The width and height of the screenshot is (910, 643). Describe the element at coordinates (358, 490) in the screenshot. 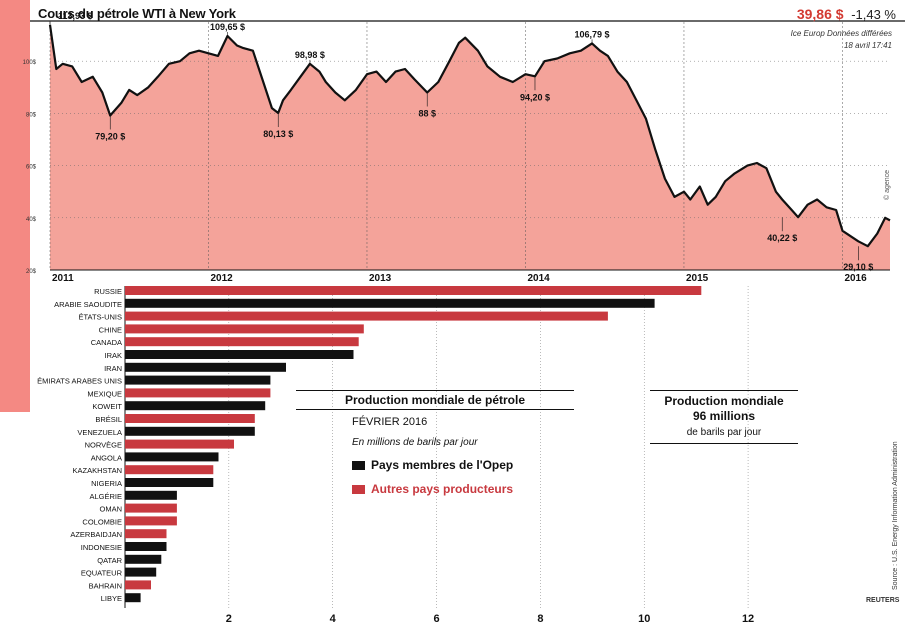

I see `legend-autres-swatch` at that location.